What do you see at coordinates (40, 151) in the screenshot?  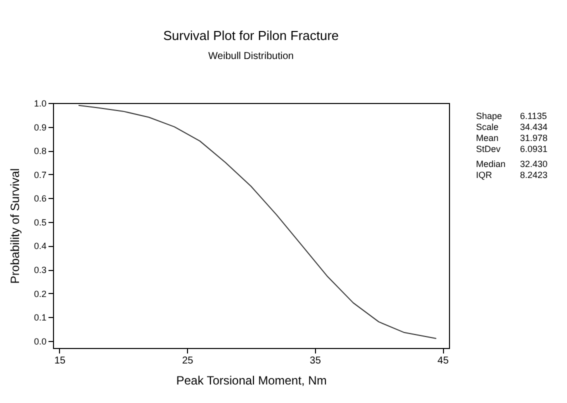 I see `y-tick-label: 0.8` at bounding box center [40, 151].